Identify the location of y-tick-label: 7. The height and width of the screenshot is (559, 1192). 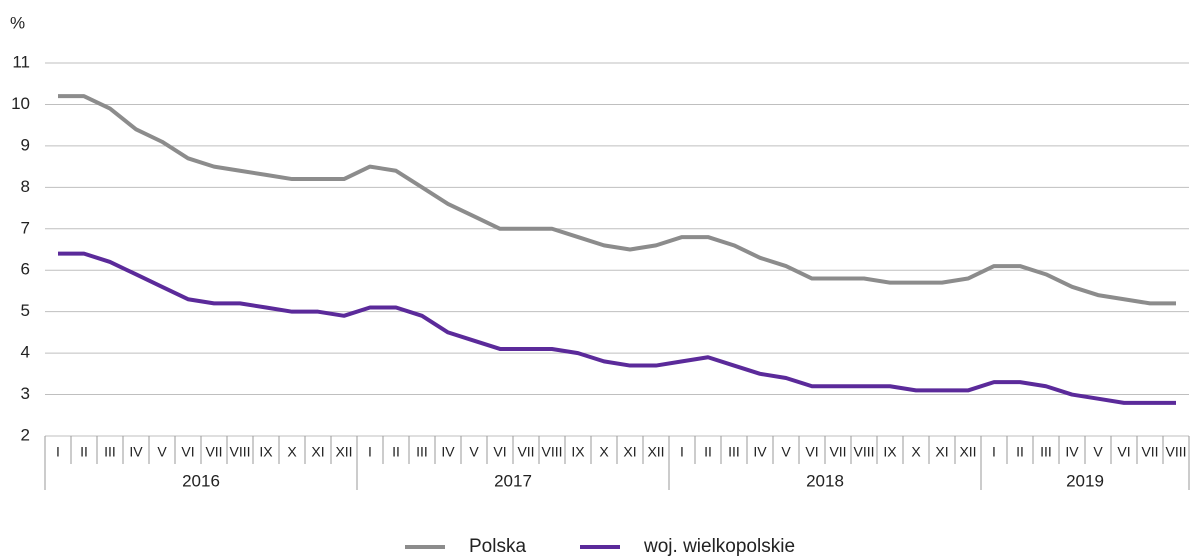
(25, 227).